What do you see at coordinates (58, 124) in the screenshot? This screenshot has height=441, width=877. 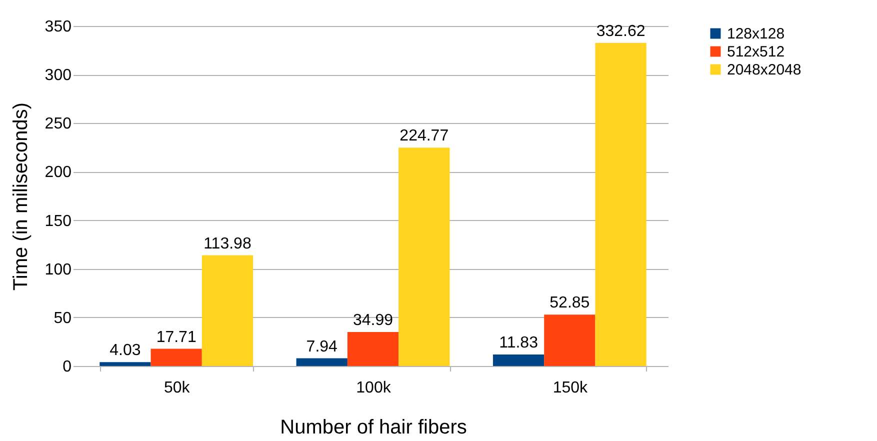 I see `y-tick-label: 250` at bounding box center [58, 124].